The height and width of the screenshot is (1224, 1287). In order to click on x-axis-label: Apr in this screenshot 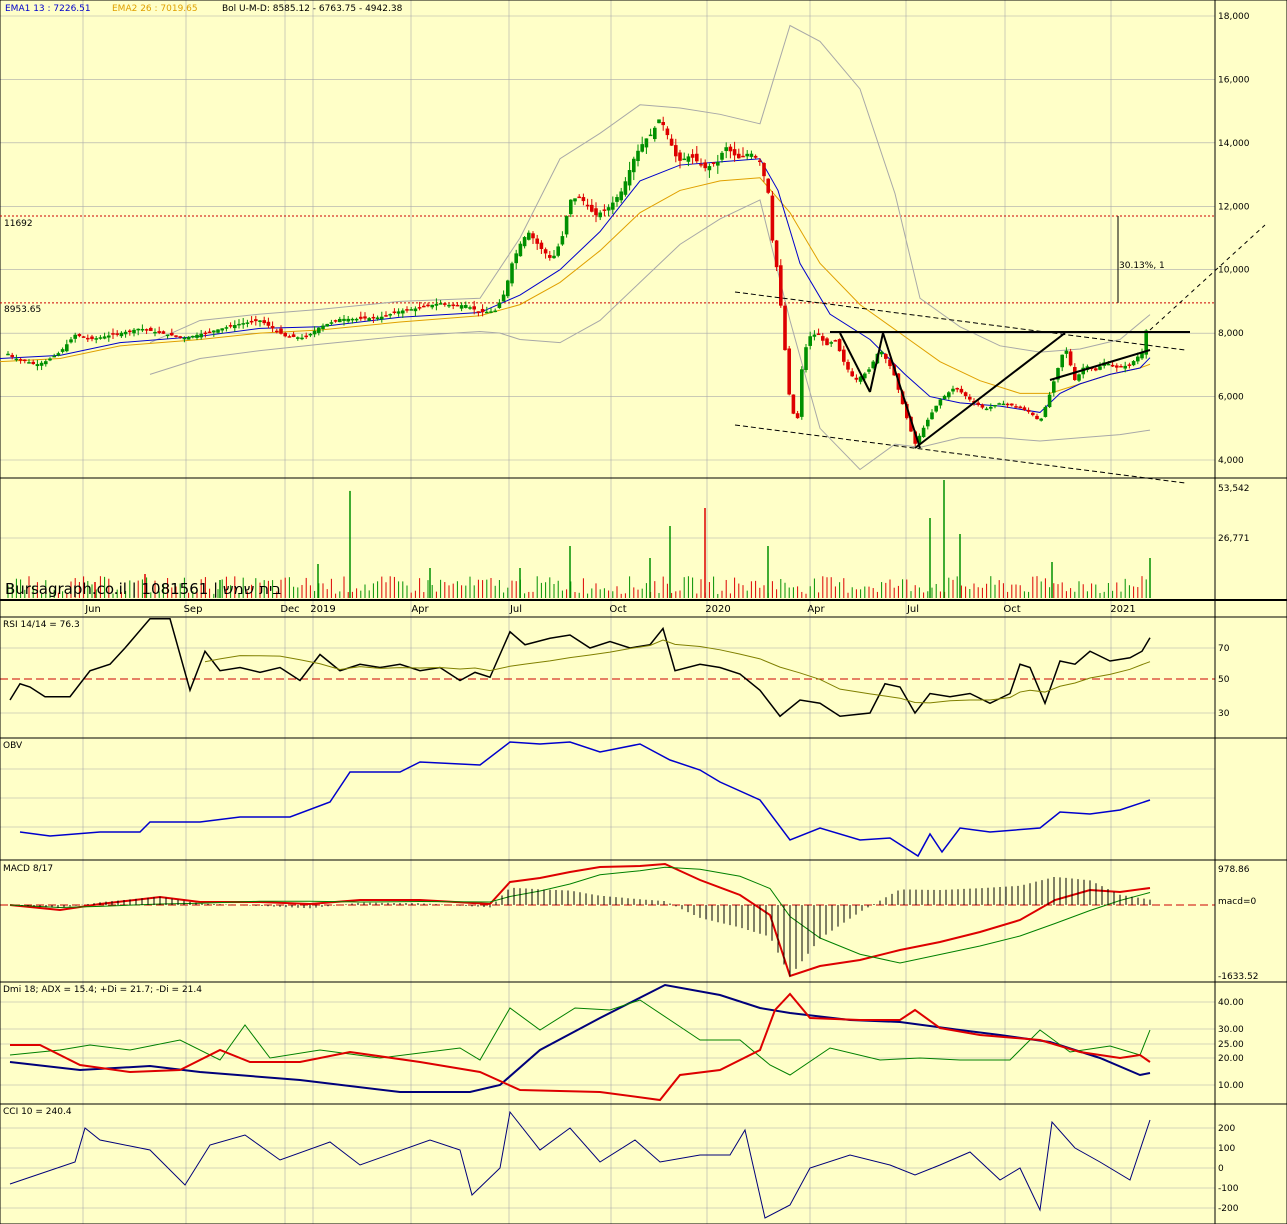, I will do `click(420, 609)`.